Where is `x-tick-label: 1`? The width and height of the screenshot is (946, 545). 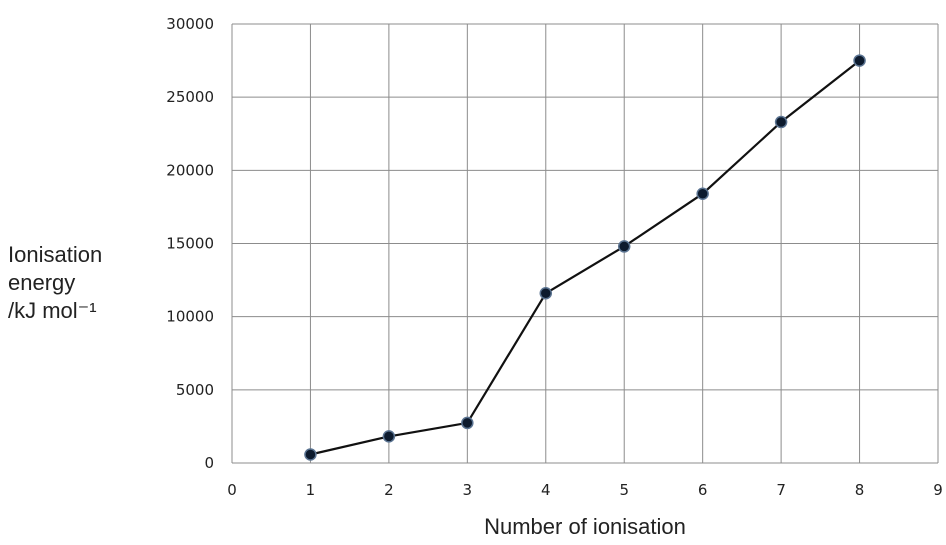
x-tick-label: 1 is located at coordinates (311, 490).